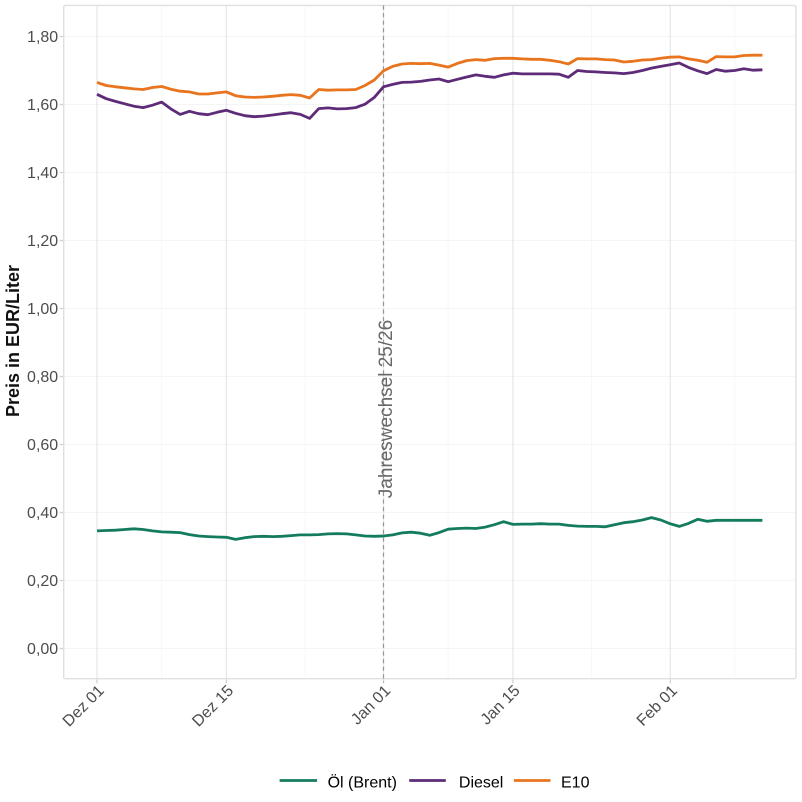 The width and height of the screenshot is (802, 802). What do you see at coordinates (42, 649) in the screenshot?
I see `svg-text: 0,00` at bounding box center [42, 649].